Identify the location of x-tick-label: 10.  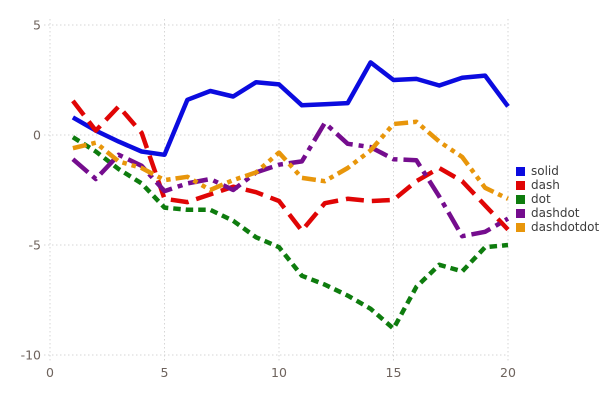
(279, 372).